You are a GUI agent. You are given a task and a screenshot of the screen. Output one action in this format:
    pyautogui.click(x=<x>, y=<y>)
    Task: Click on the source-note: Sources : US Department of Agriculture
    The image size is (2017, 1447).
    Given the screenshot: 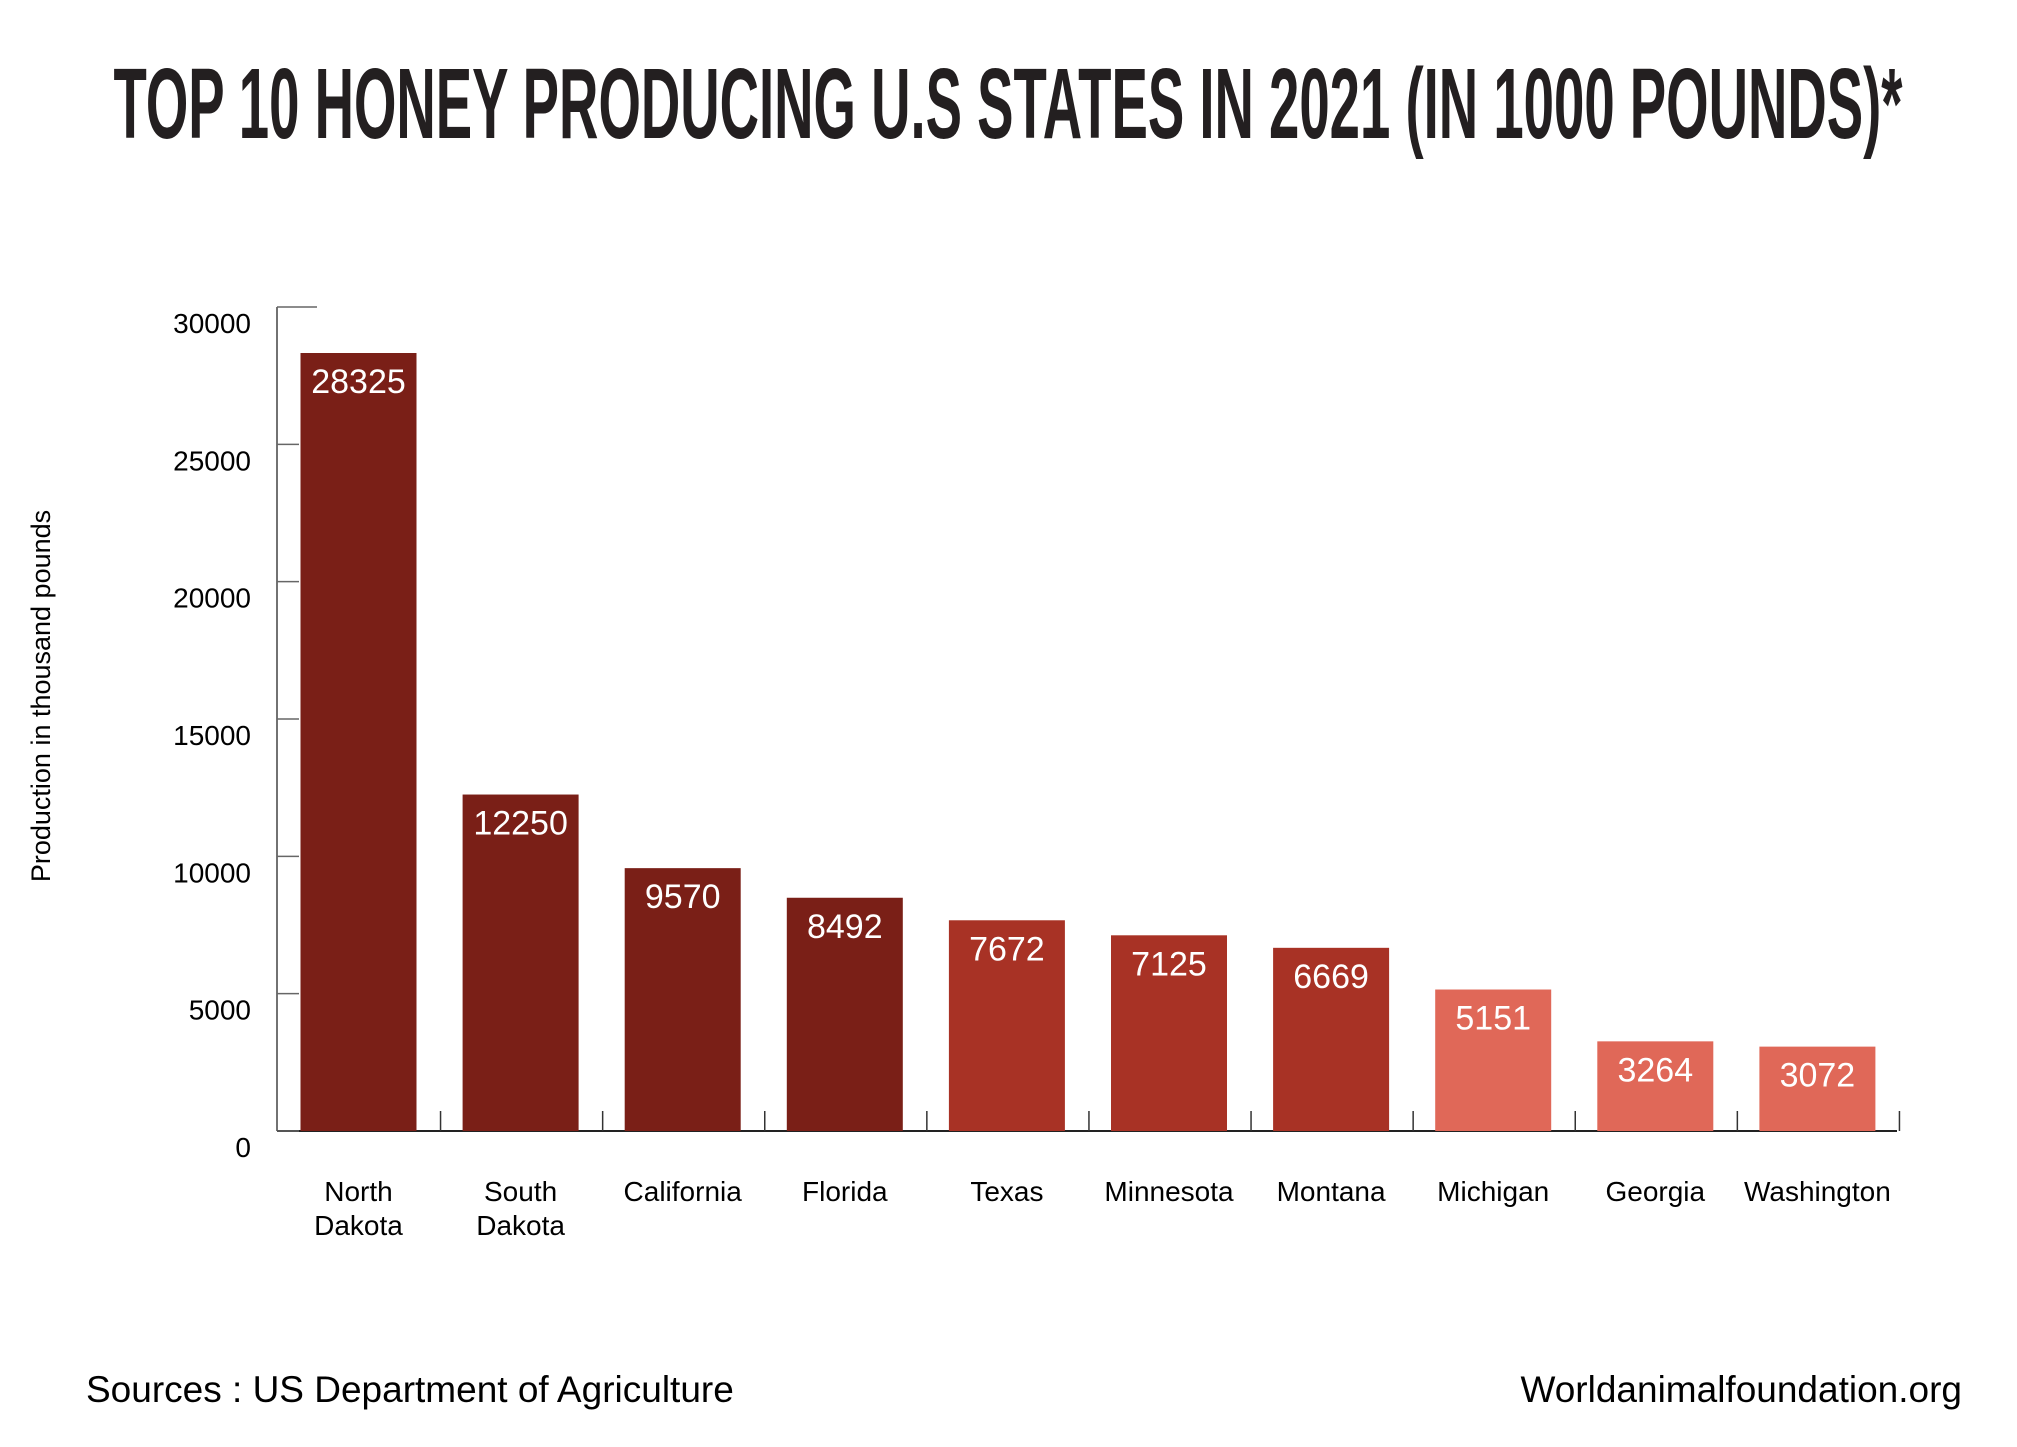 What is the action you would take?
    pyautogui.click(x=410, y=1389)
    